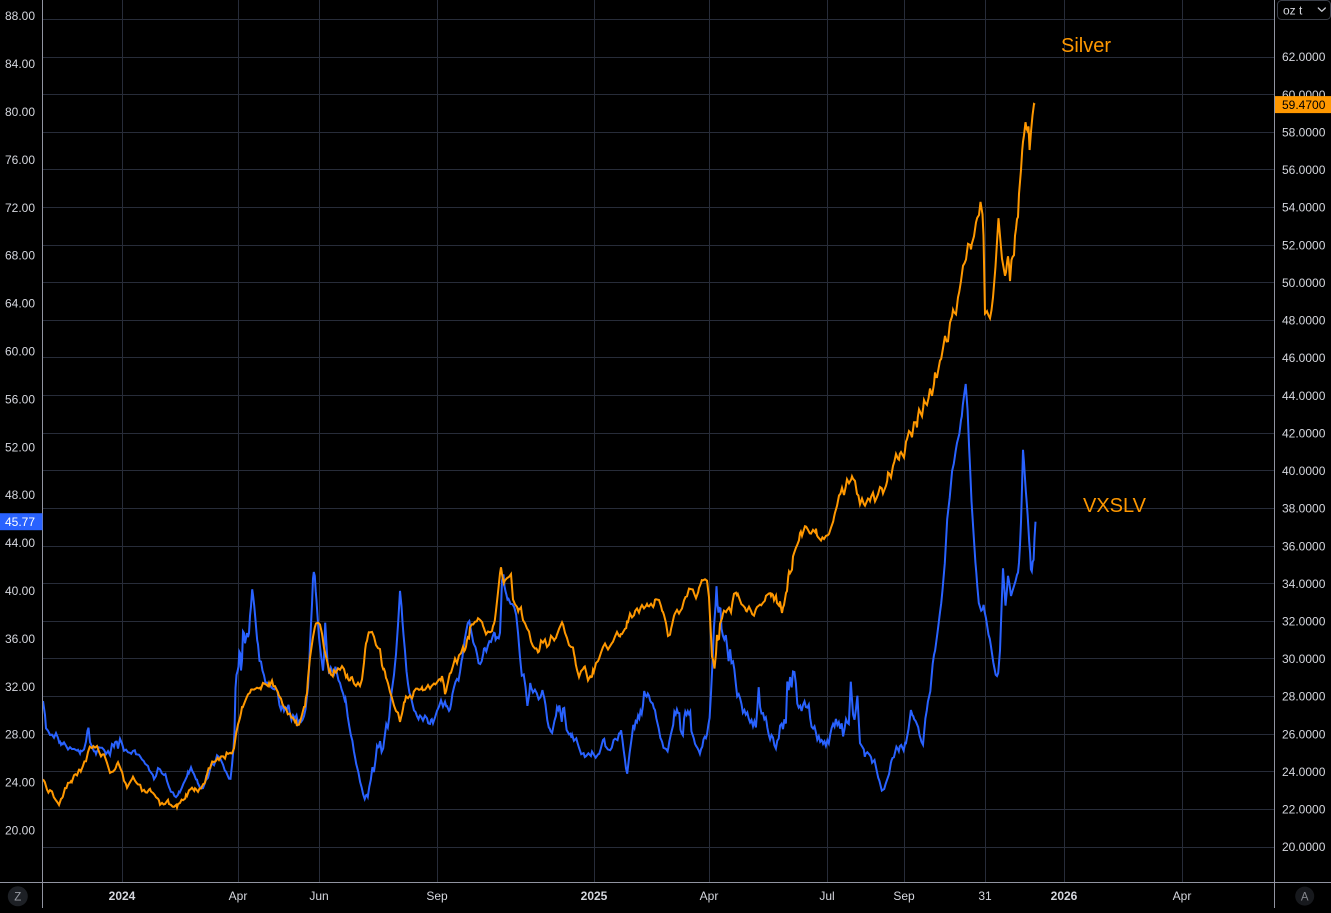 This screenshot has height=913, width=1331. I want to click on svg-text: 56.0000, so click(1304, 170).